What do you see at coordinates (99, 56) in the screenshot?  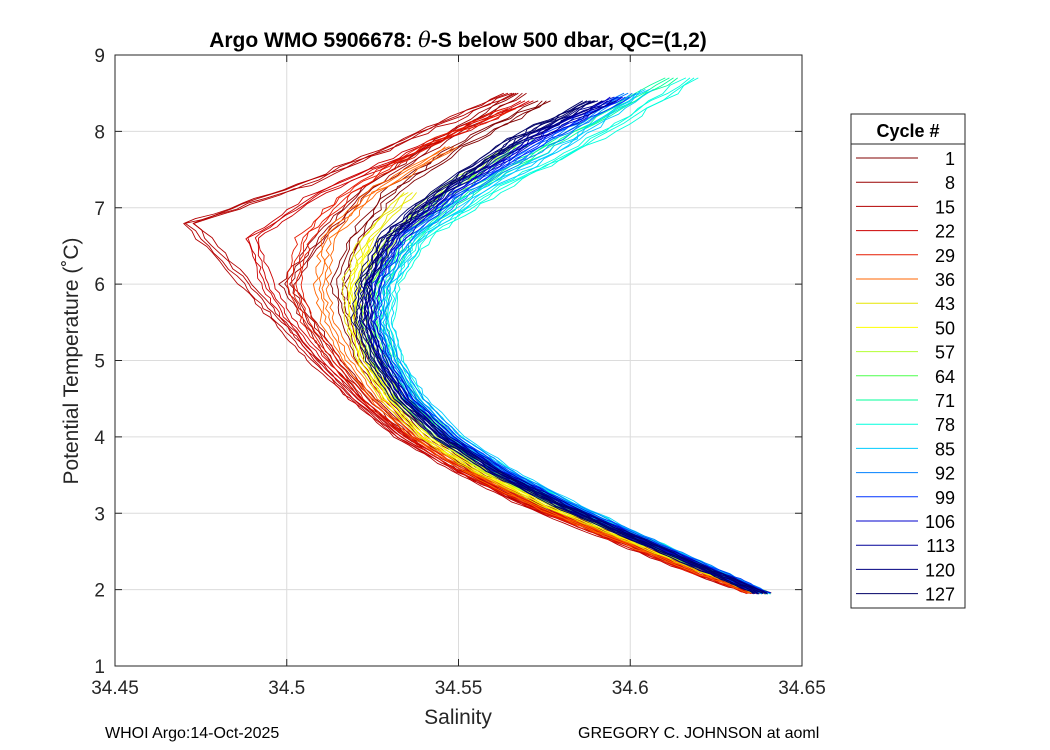 I see `y-tick-label: 9` at bounding box center [99, 56].